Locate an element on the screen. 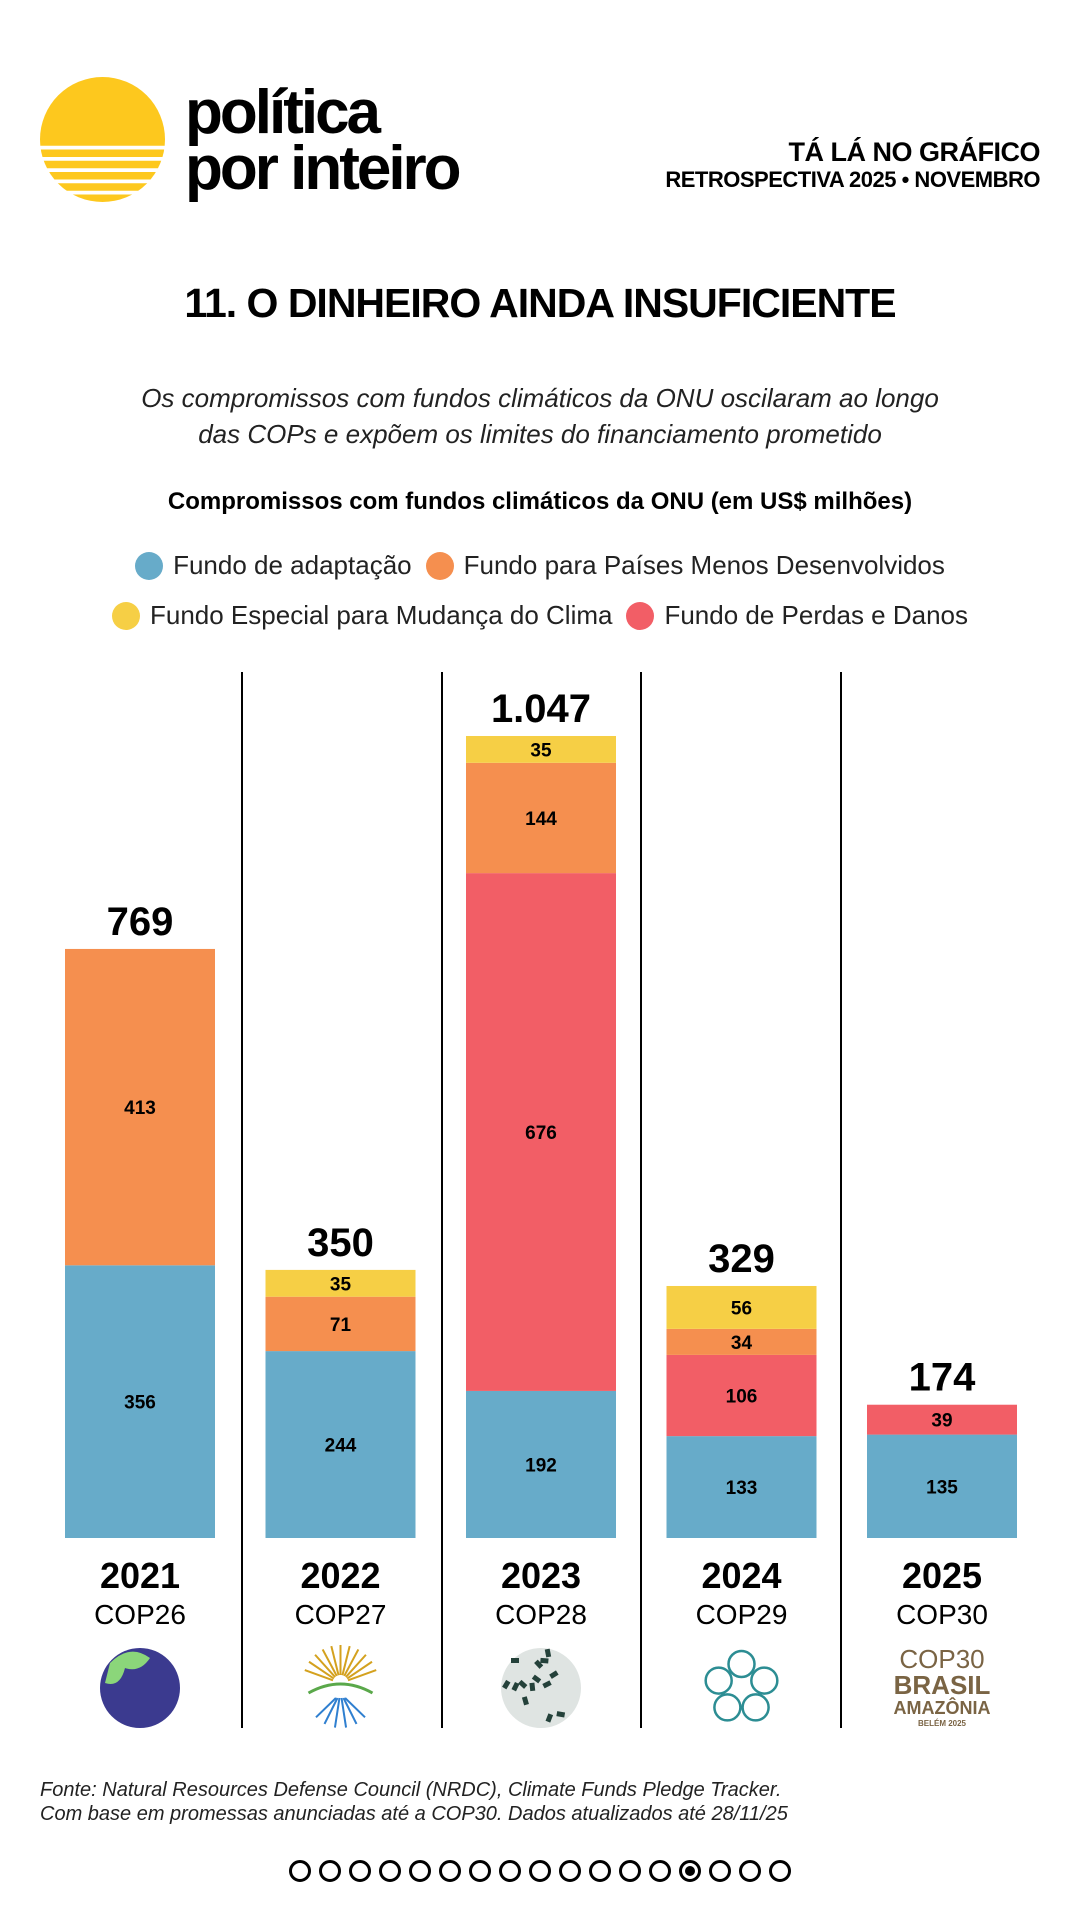 The image size is (1080, 1920). brand-sun-logo is located at coordinates (102, 139).